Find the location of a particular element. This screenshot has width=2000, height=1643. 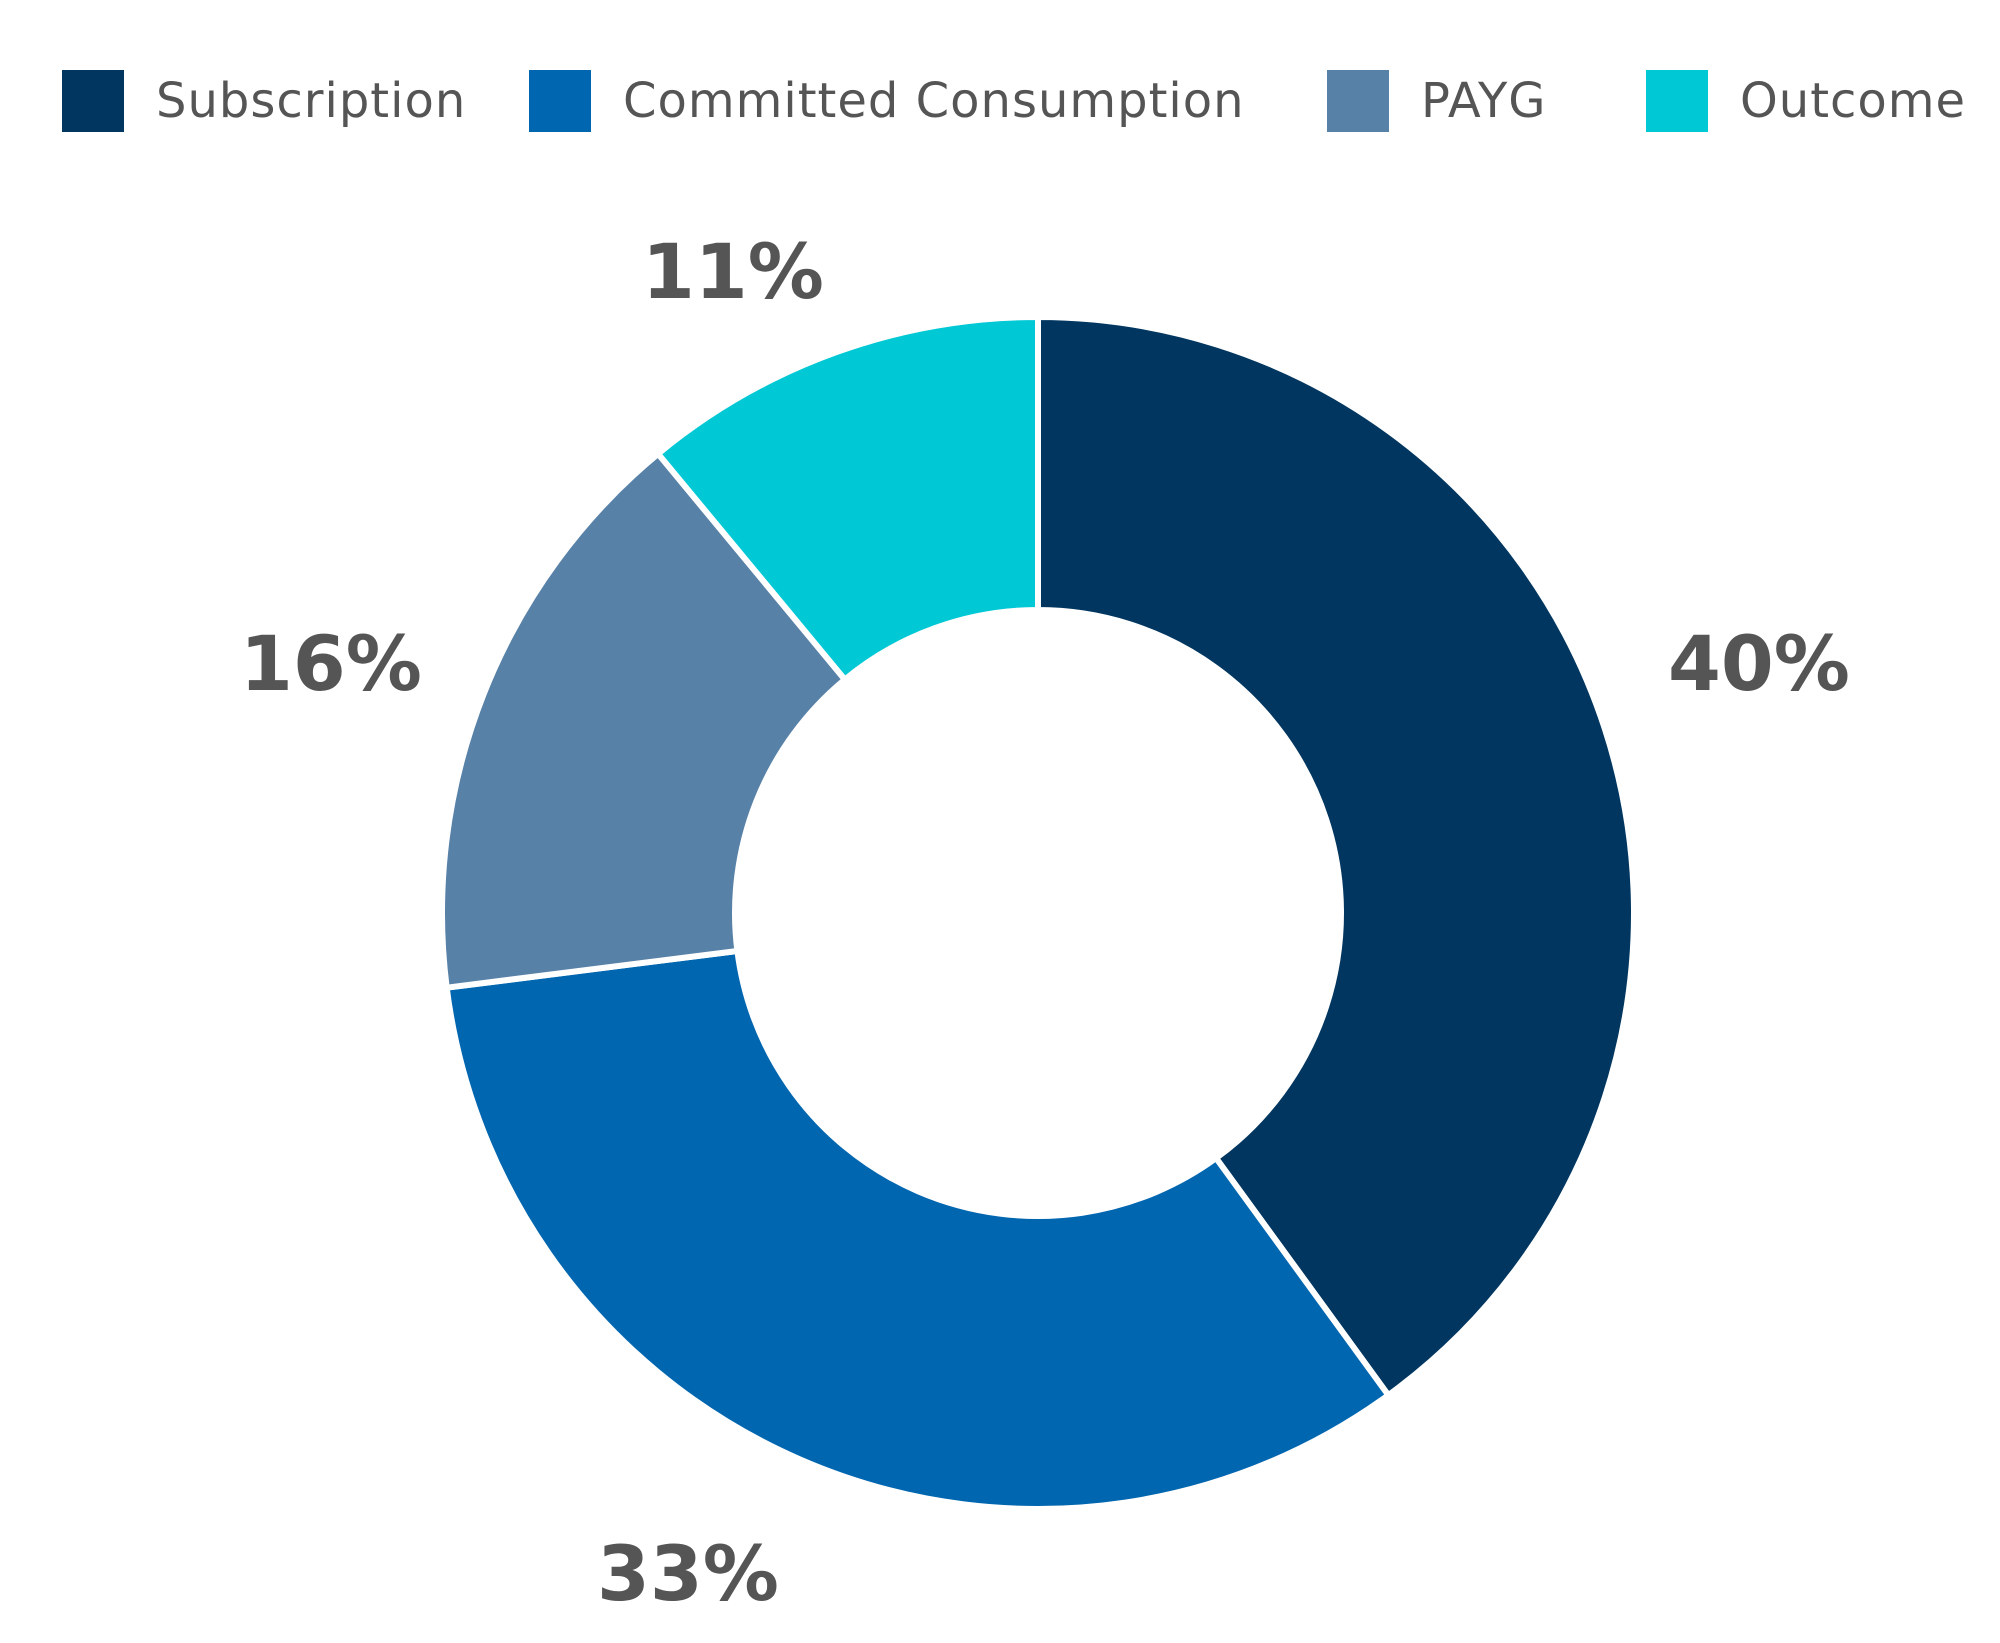

data-label: 33% is located at coordinates (688, 1573).